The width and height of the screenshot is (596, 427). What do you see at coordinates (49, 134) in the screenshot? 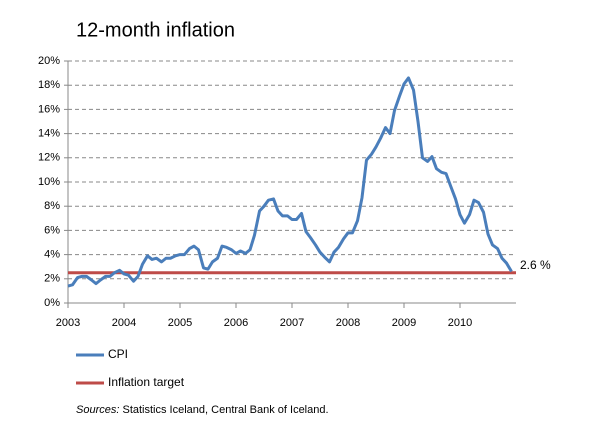
I see `y-tick-label: 14%` at bounding box center [49, 134].